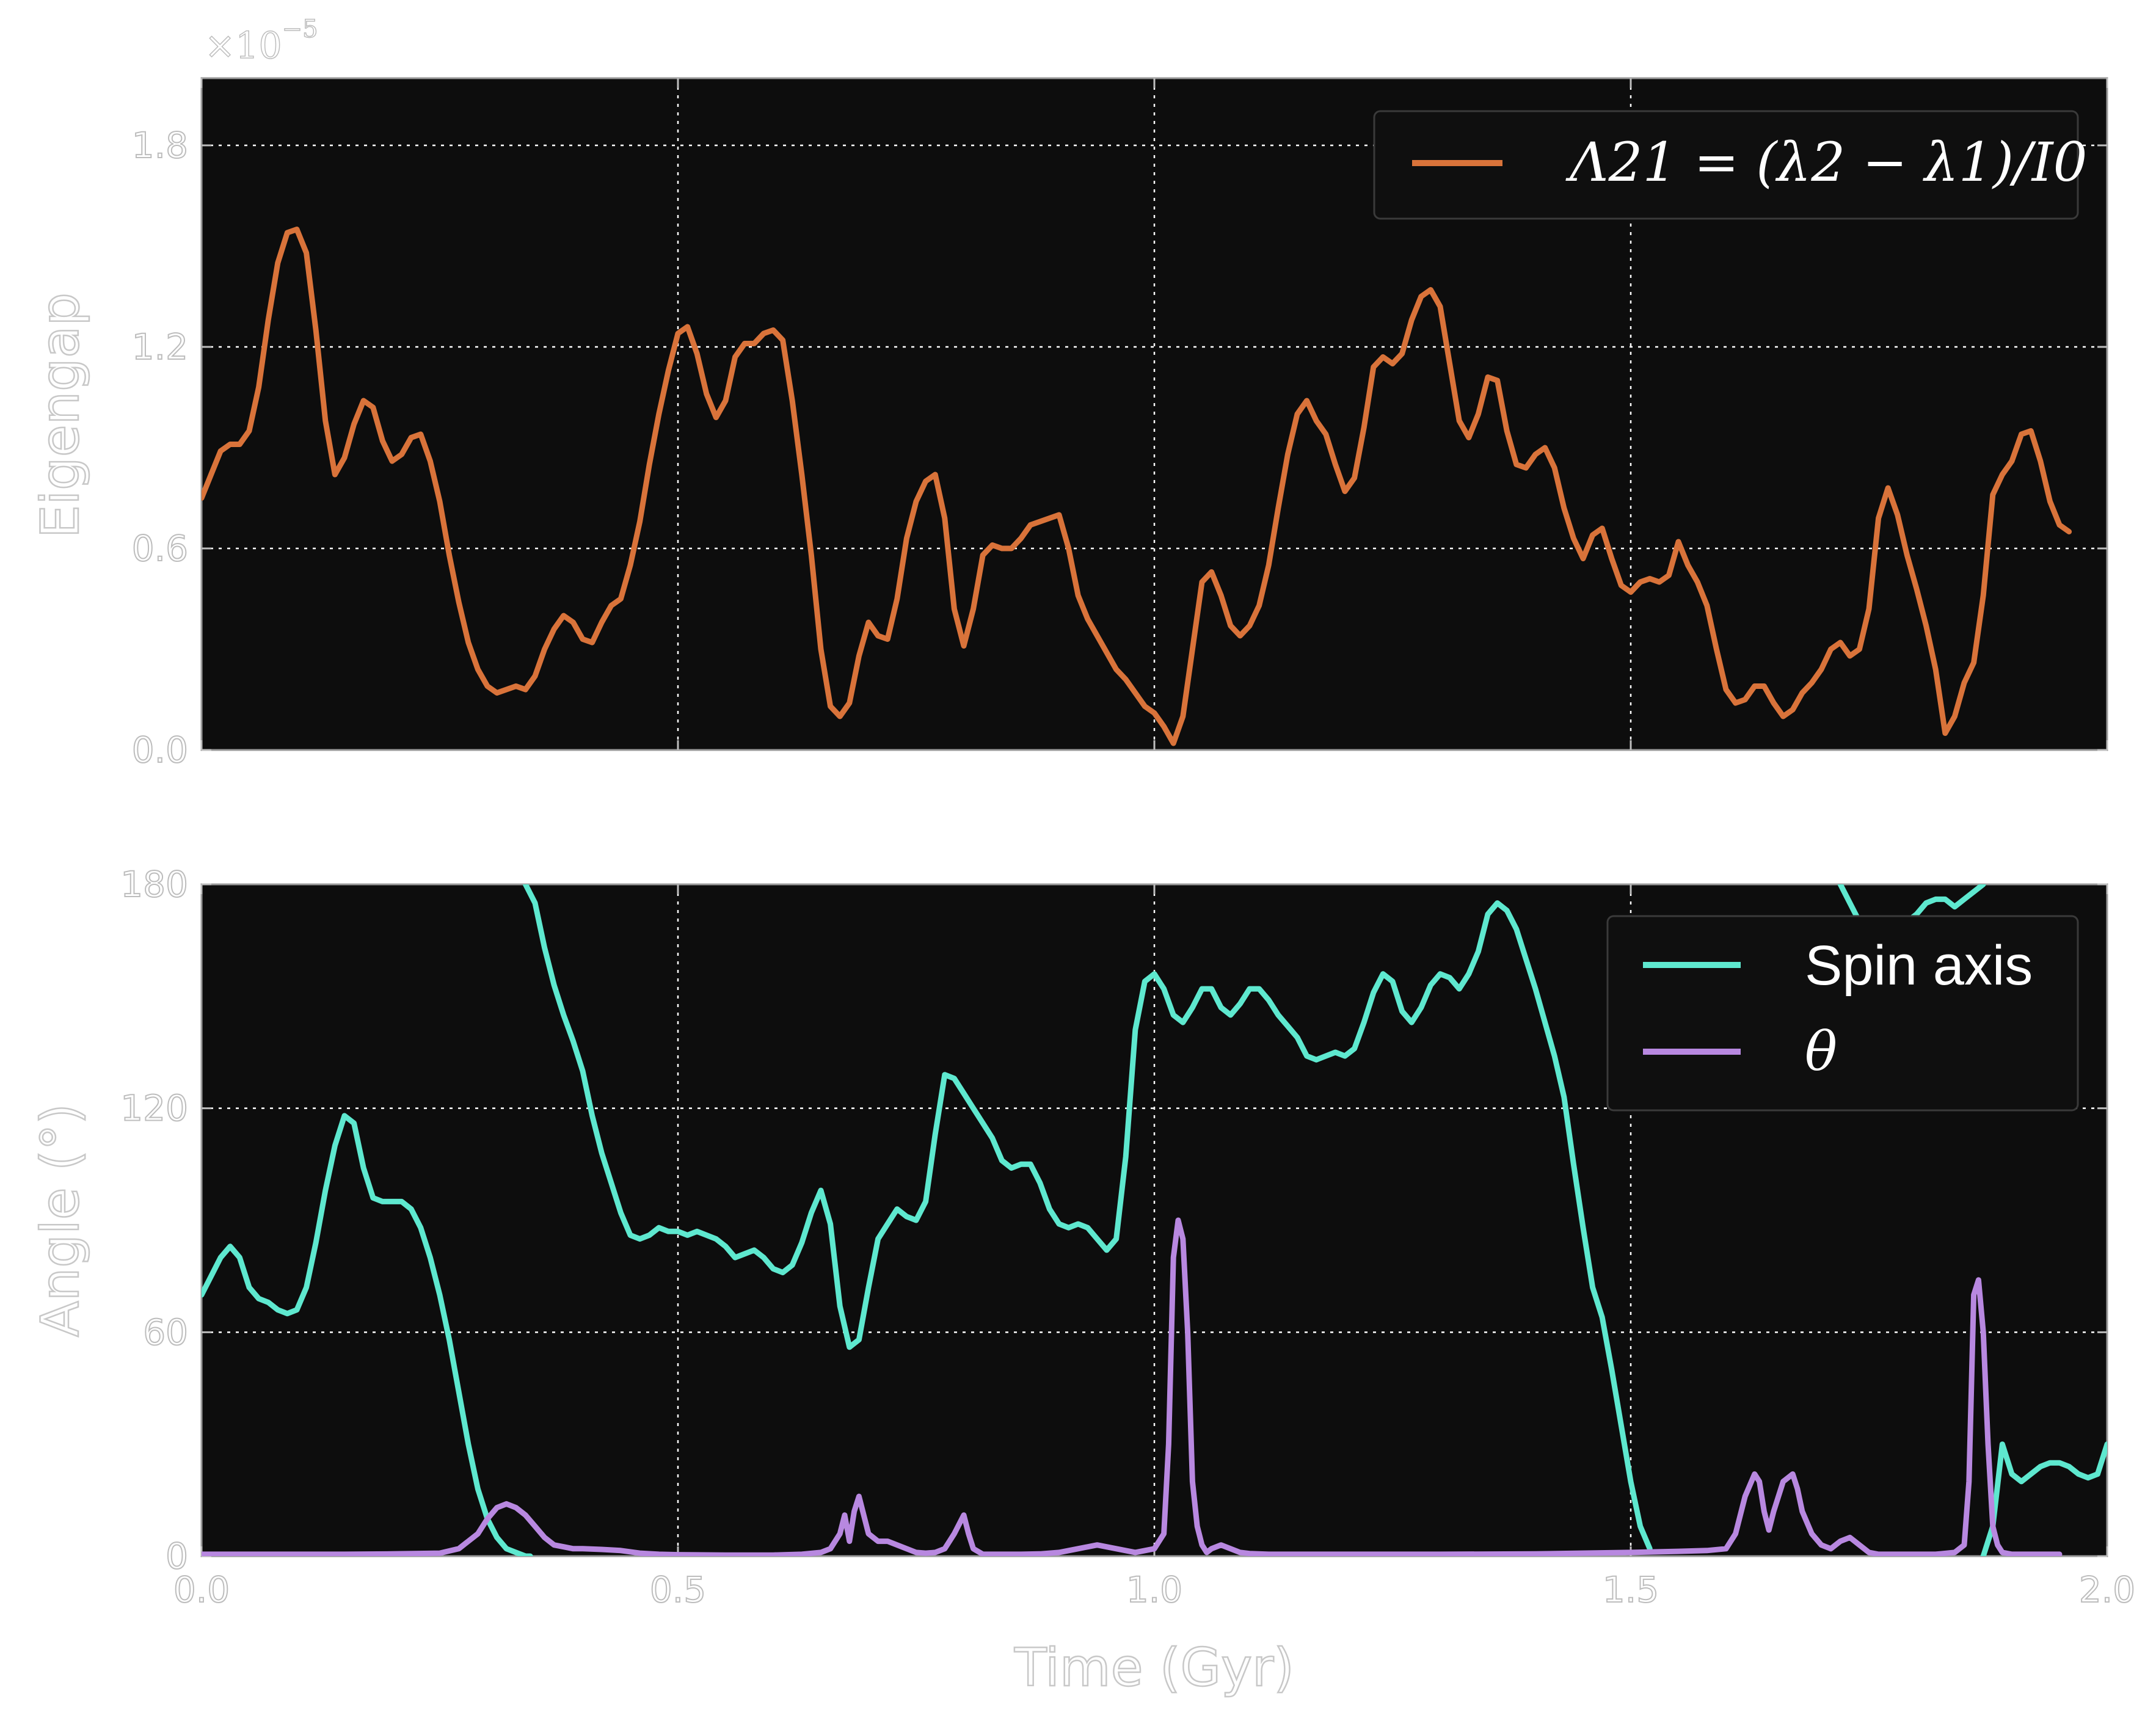 The height and width of the screenshot is (1718, 2156). I want to click on angle-ylabel: Angle (°), so click(60, 1220).